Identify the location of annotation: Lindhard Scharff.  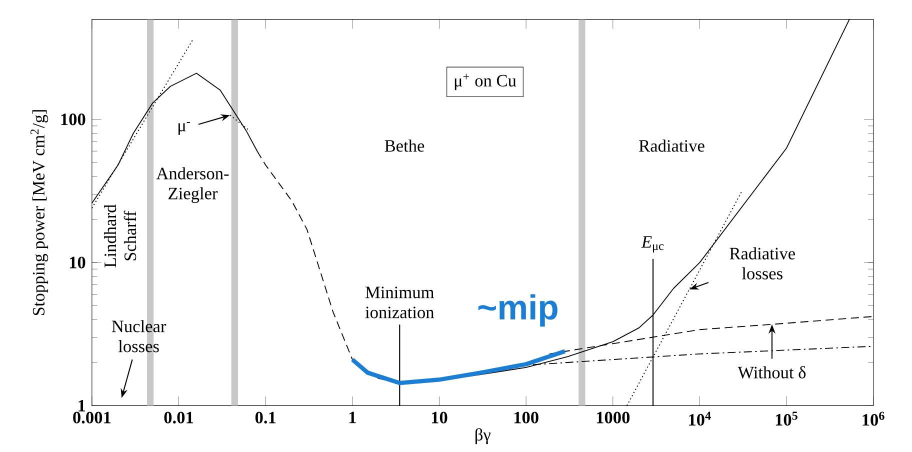
(120, 236).